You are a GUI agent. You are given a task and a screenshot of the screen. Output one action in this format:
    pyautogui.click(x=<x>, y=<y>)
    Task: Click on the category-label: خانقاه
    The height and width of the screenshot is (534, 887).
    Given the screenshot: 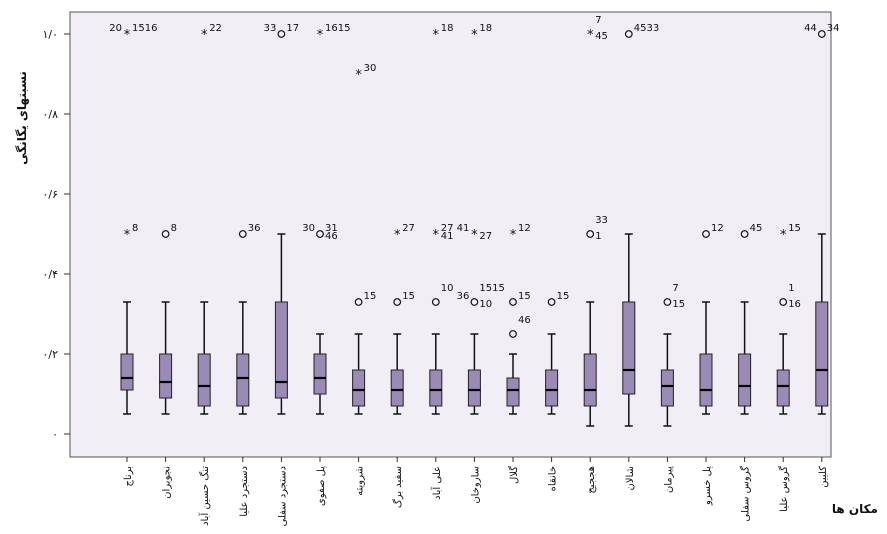 What is the action you would take?
    pyautogui.click(x=553, y=478)
    